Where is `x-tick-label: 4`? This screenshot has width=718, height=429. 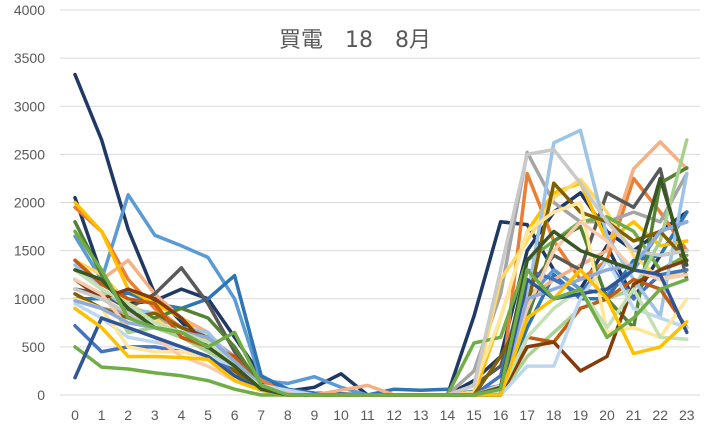 x-tick-label: 4 is located at coordinates (182, 415).